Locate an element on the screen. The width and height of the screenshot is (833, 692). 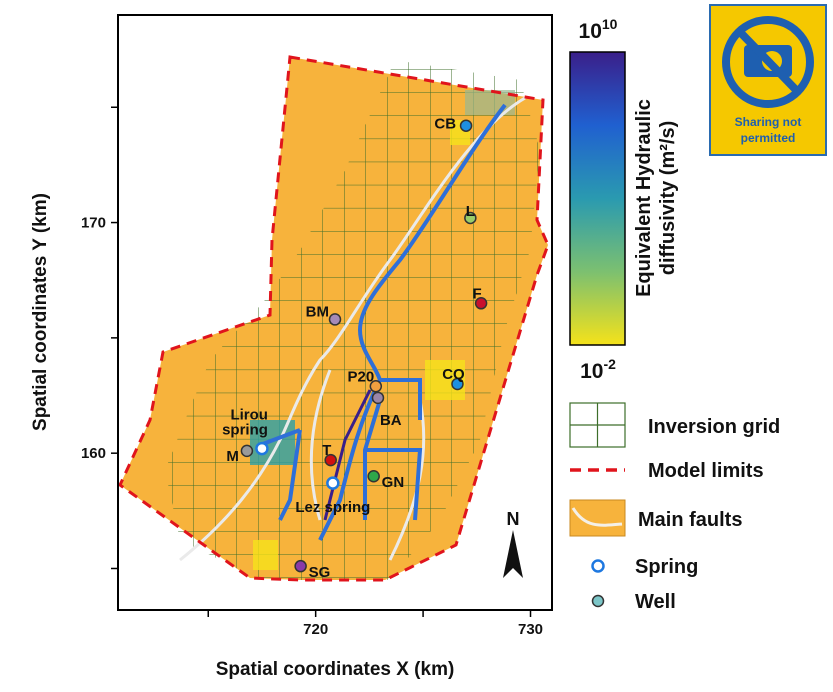
colorbar-label: Equivalent Hydraulic diffusivity (m²/s) is located at coordinates (656, 198).